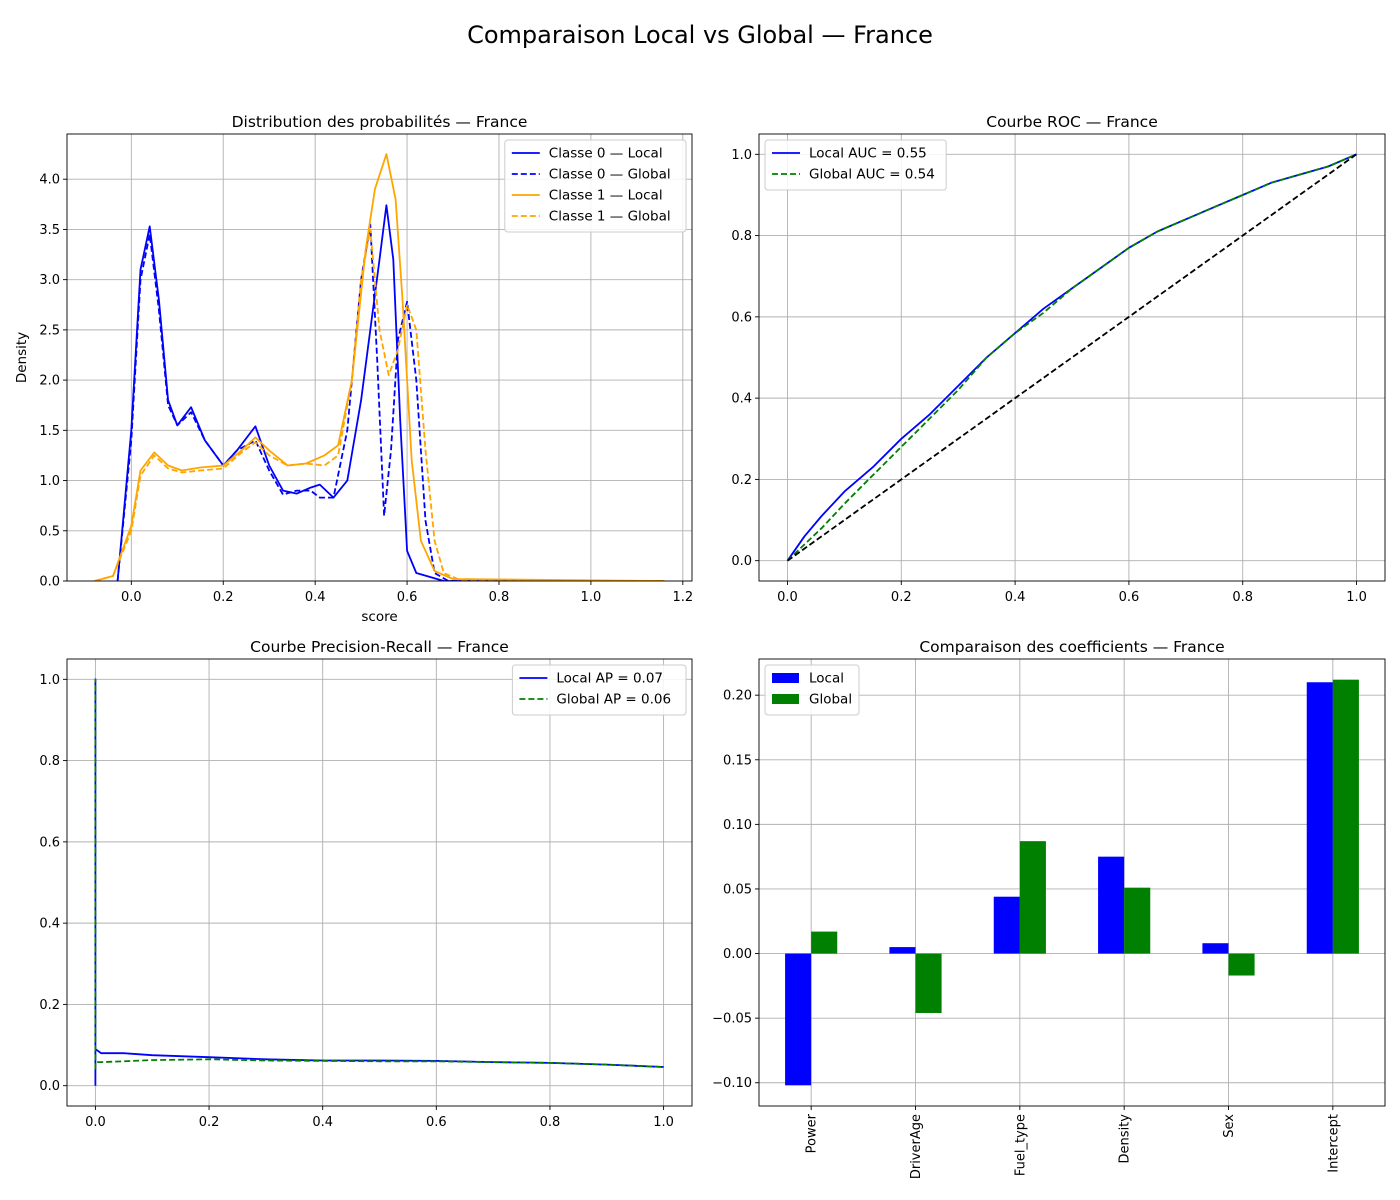  I want to click on legend: Local AUC = 0.55 Global AUC = 0.54, so click(855, 165).